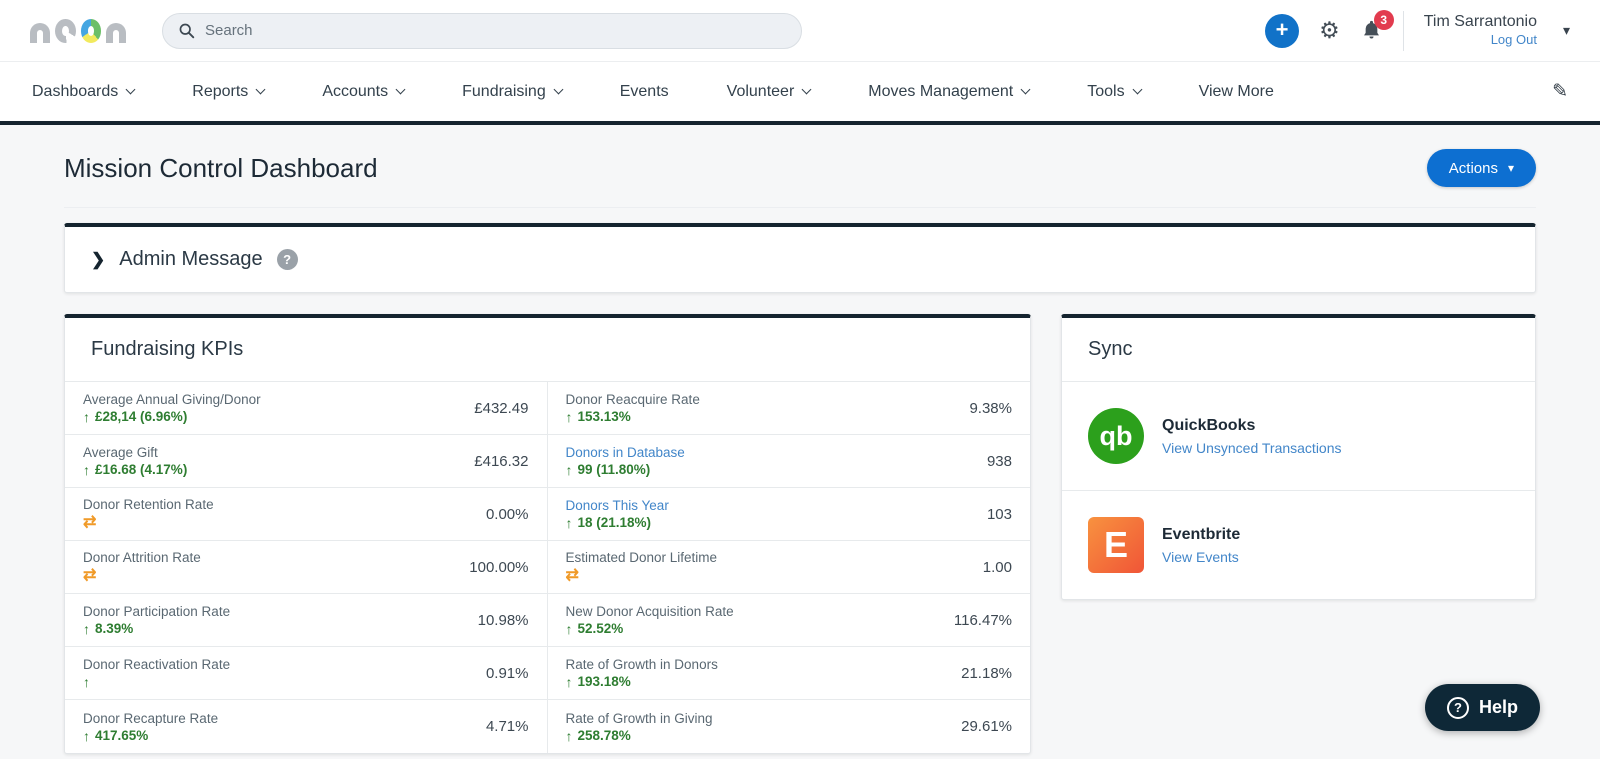  What do you see at coordinates (495, 30) in the screenshot?
I see `search-input` at bounding box center [495, 30].